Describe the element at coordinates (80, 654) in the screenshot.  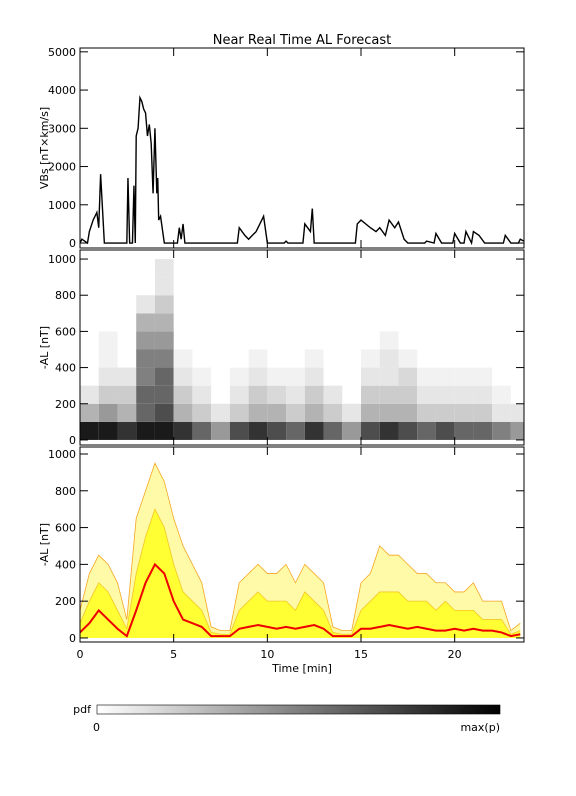
I see `x-tick-label: 0` at that location.